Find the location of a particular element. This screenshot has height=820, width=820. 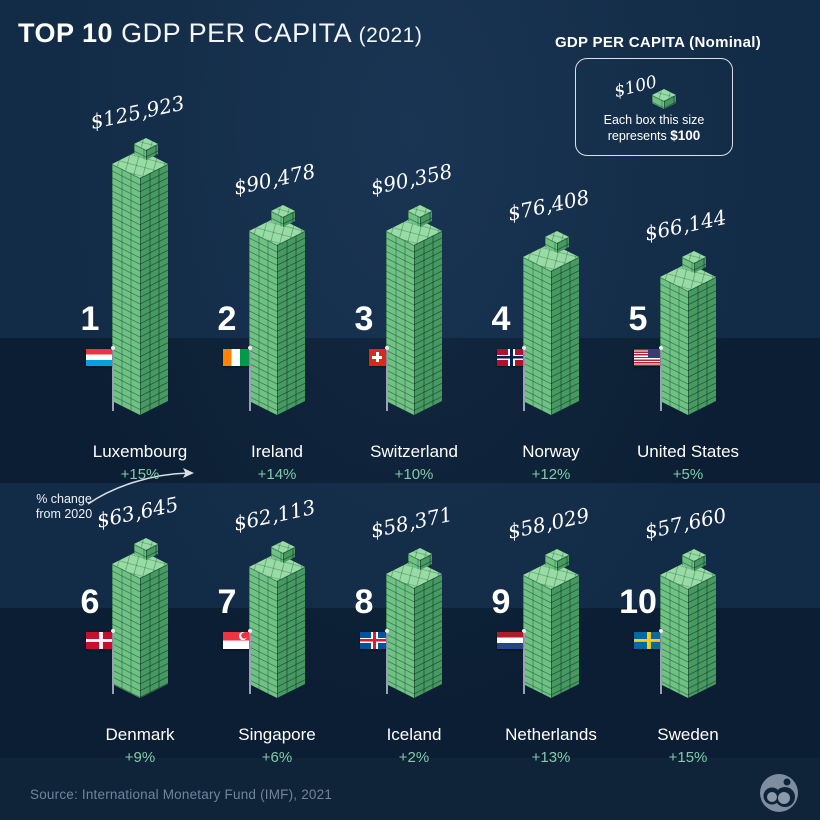

rank-number: 3 is located at coordinates (364, 319).